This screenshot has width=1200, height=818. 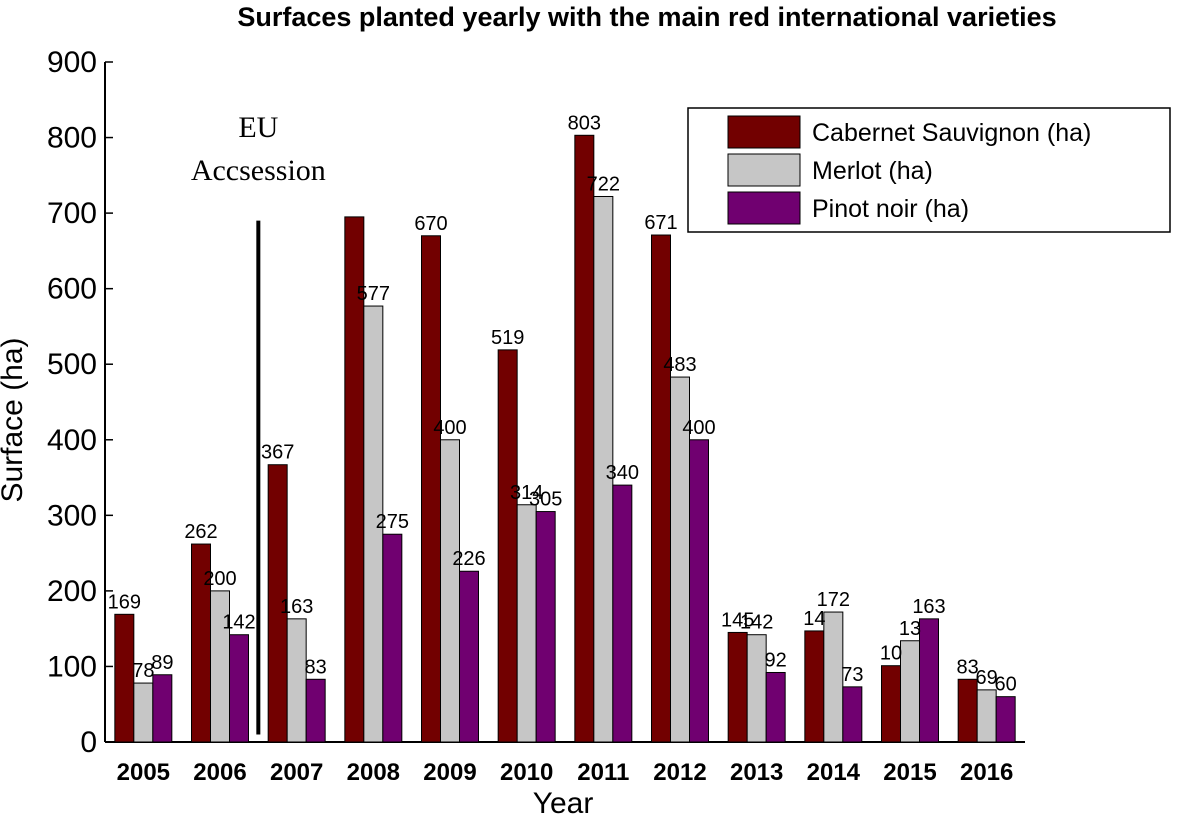 I want to click on data-label: 305, so click(x=545, y=500).